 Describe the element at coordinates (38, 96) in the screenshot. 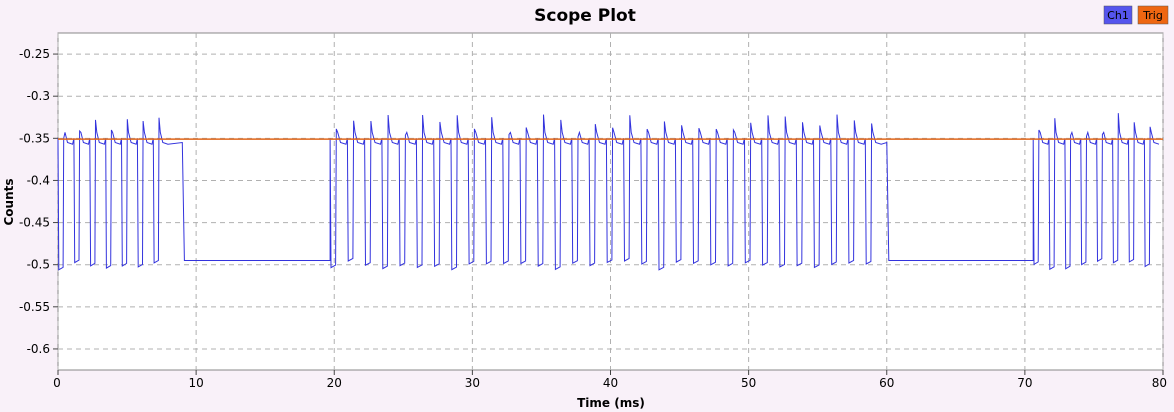

I see `y-tick-label: -0.3` at that location.